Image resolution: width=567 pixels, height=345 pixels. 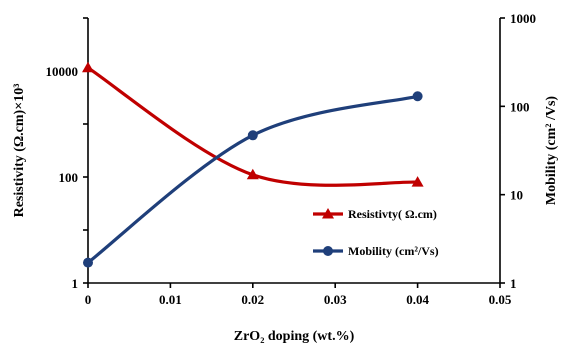 What do you see at coordinates (513, 283) in the screenshot?
I see `y-right-tick-label: 1` at bounding box center [513, 283].